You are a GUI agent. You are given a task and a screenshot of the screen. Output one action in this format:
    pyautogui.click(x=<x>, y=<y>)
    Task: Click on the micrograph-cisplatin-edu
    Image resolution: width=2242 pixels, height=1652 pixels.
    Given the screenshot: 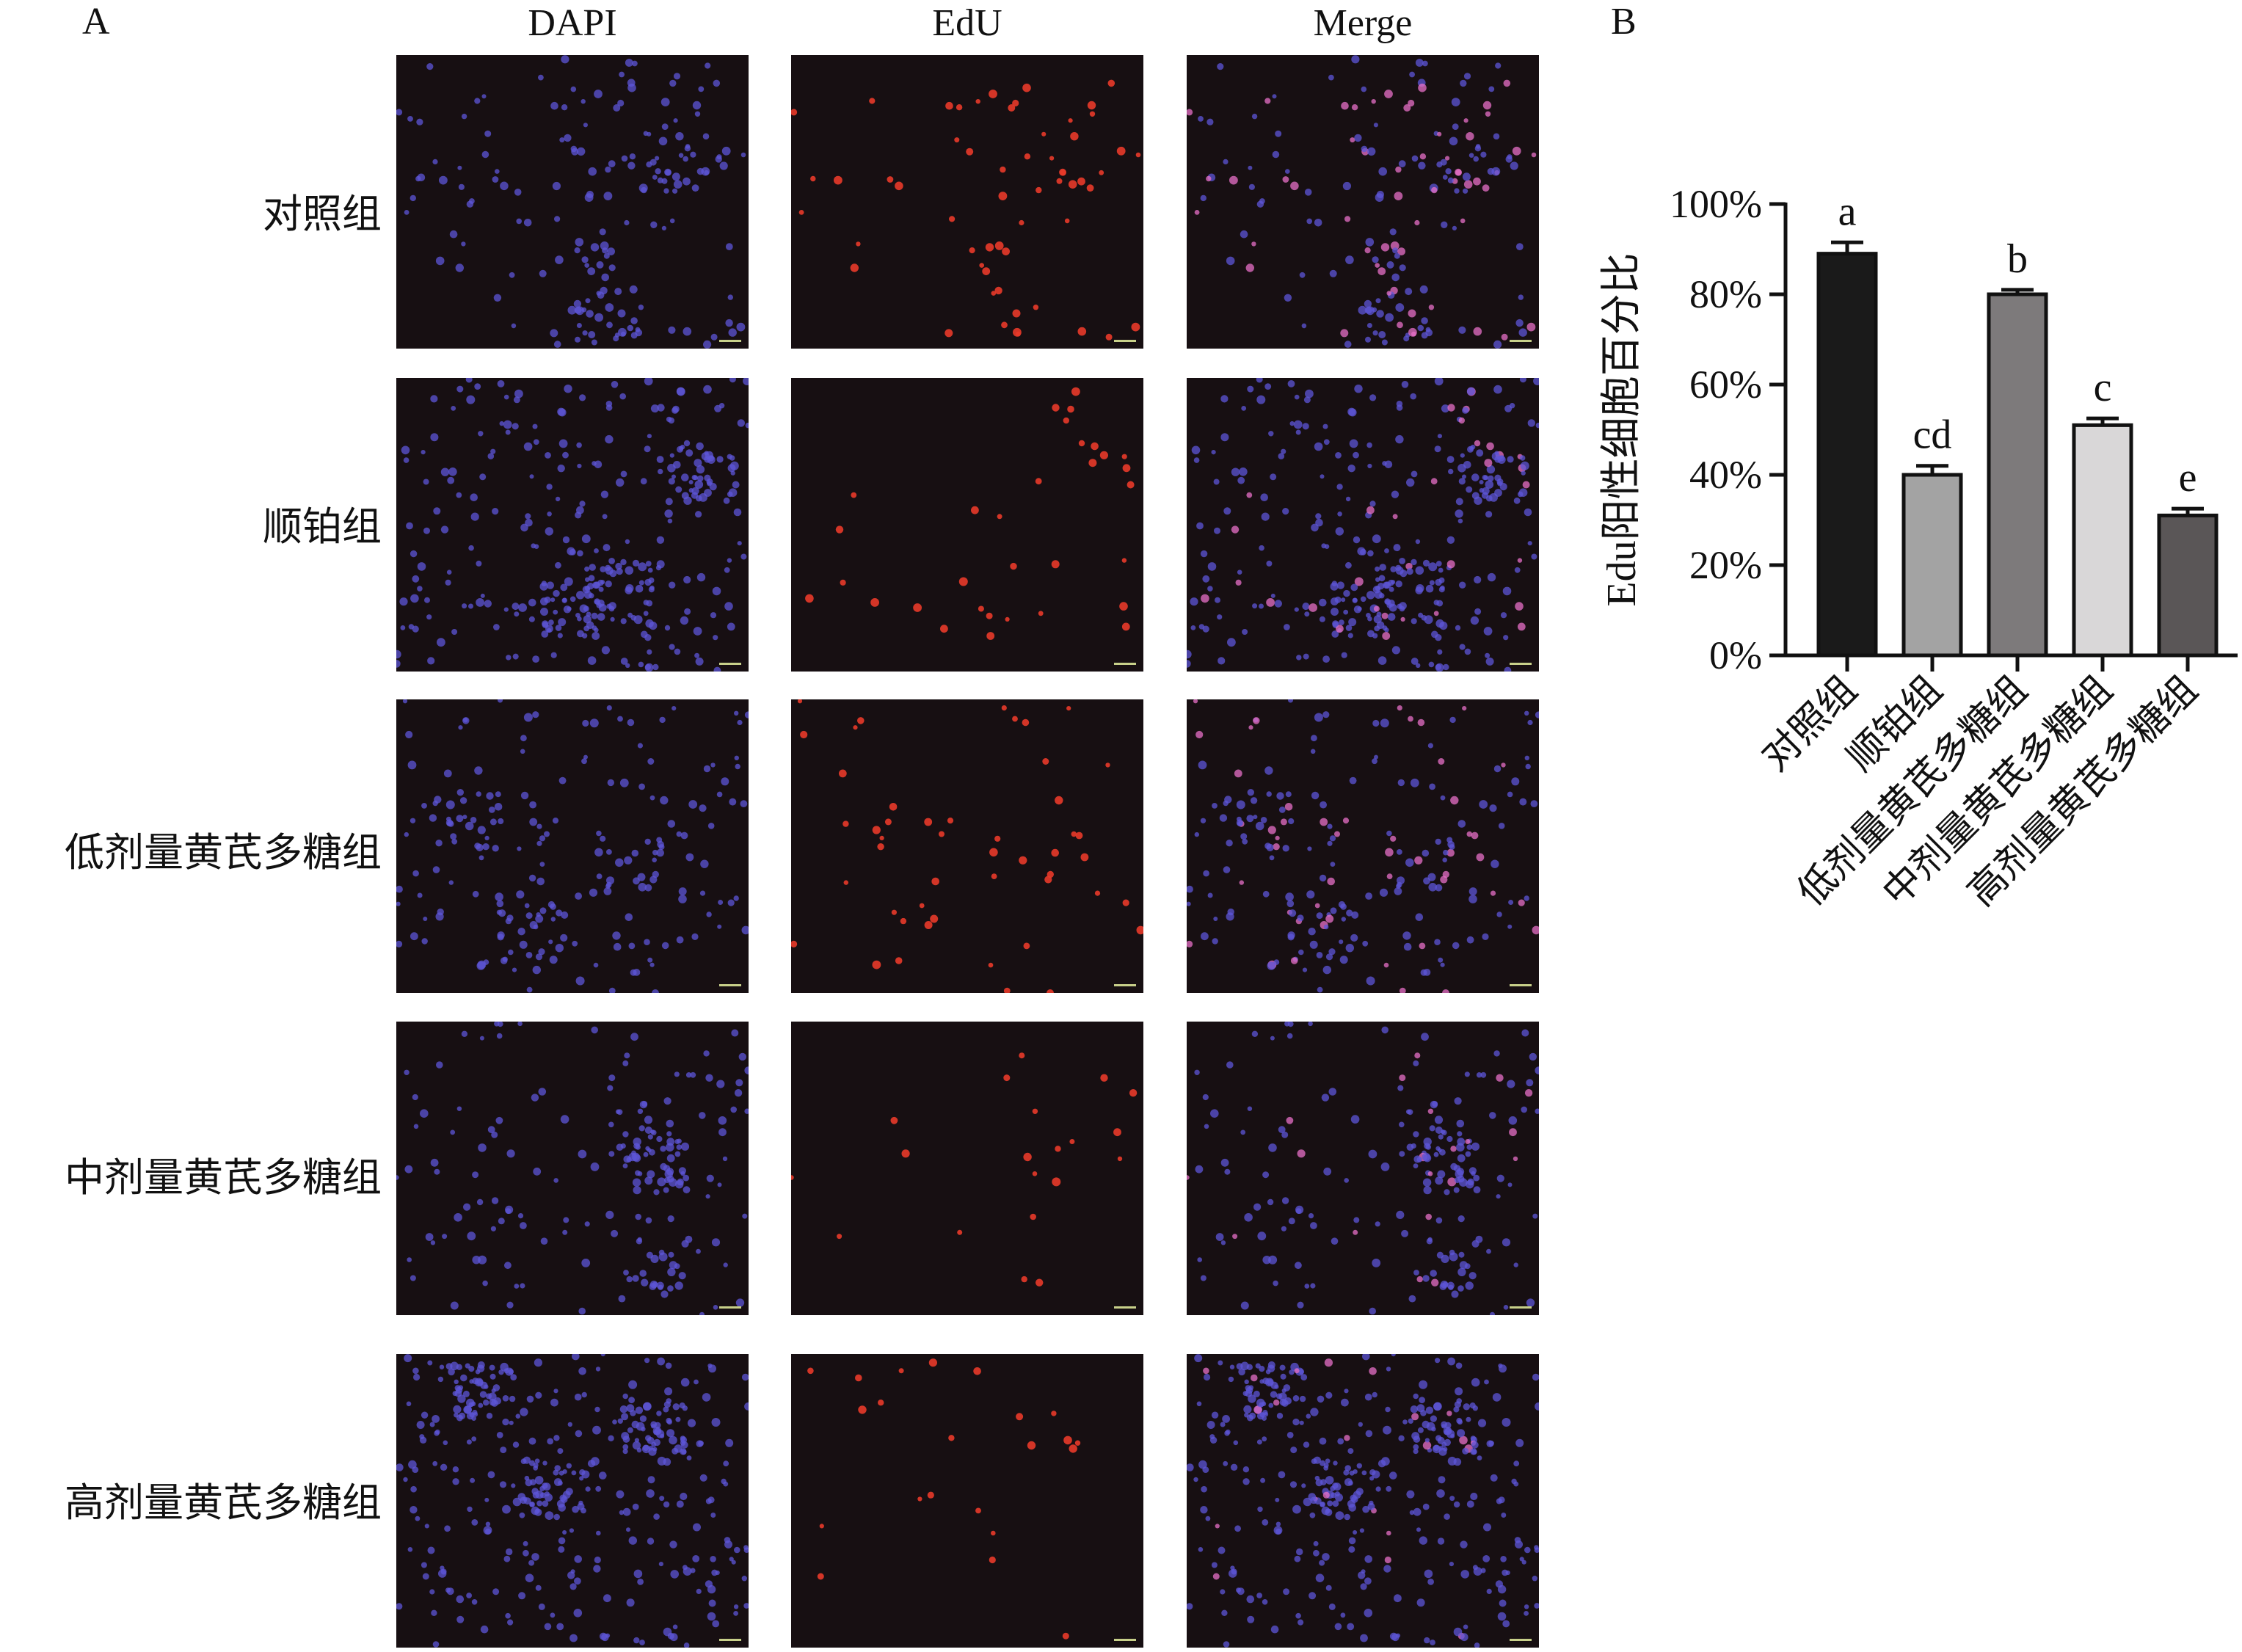 What is the action you would take?
    pyautogui.click(x=967, y=525)
    